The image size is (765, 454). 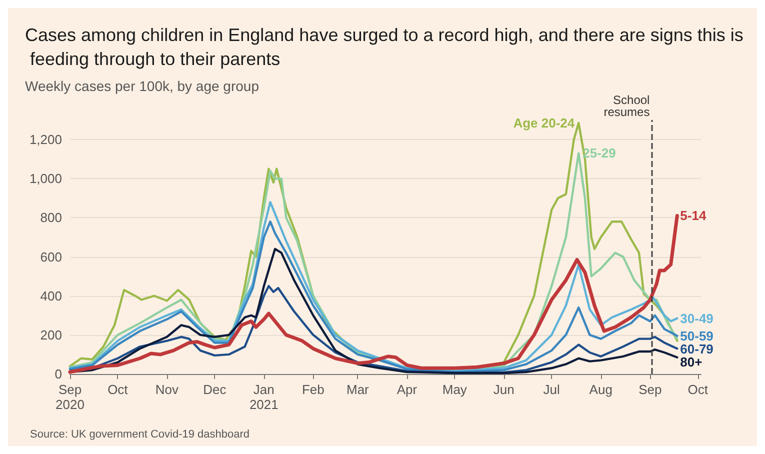 What do you see at coordinates (51, 218) in the screenshot?
I see `y-tick-label: 800` at bounding box center [51, 218].